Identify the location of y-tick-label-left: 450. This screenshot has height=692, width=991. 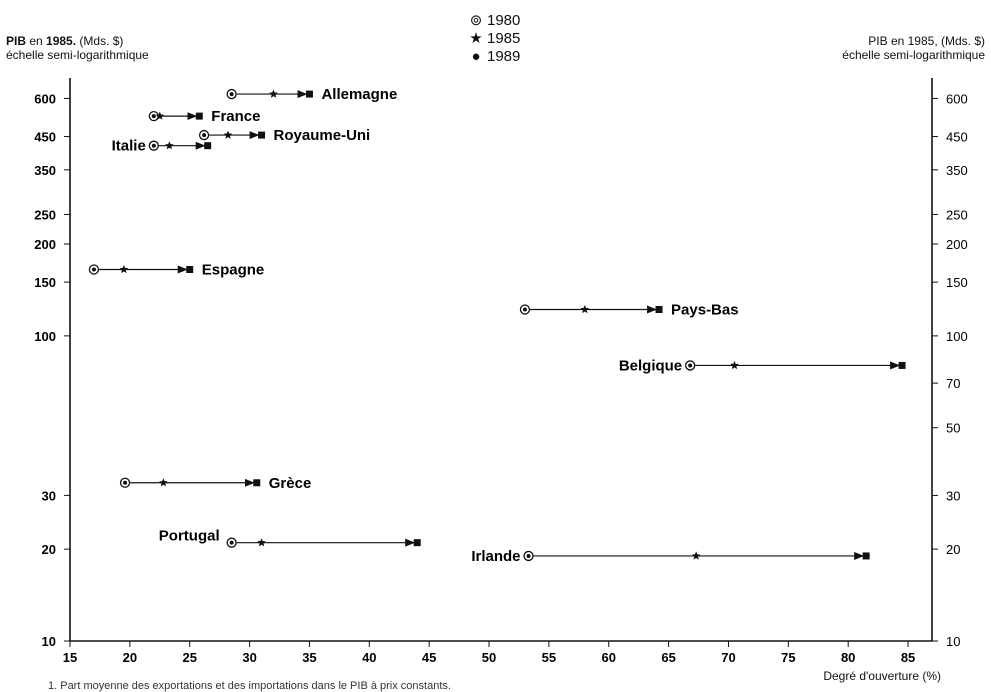
(45, 137).